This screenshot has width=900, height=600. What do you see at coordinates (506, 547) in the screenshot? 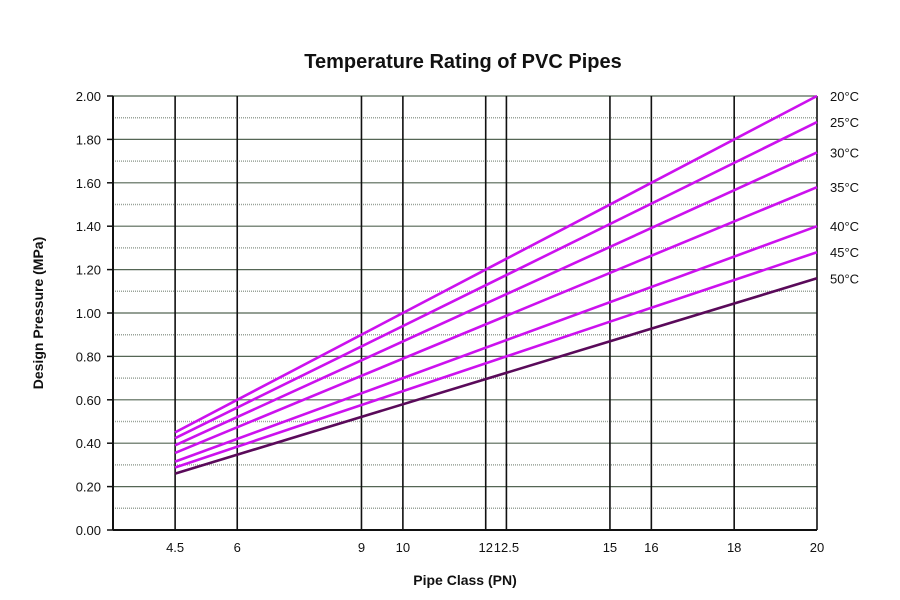
I see `x-tick-label: 12.5` at bounding box center [506, 547].